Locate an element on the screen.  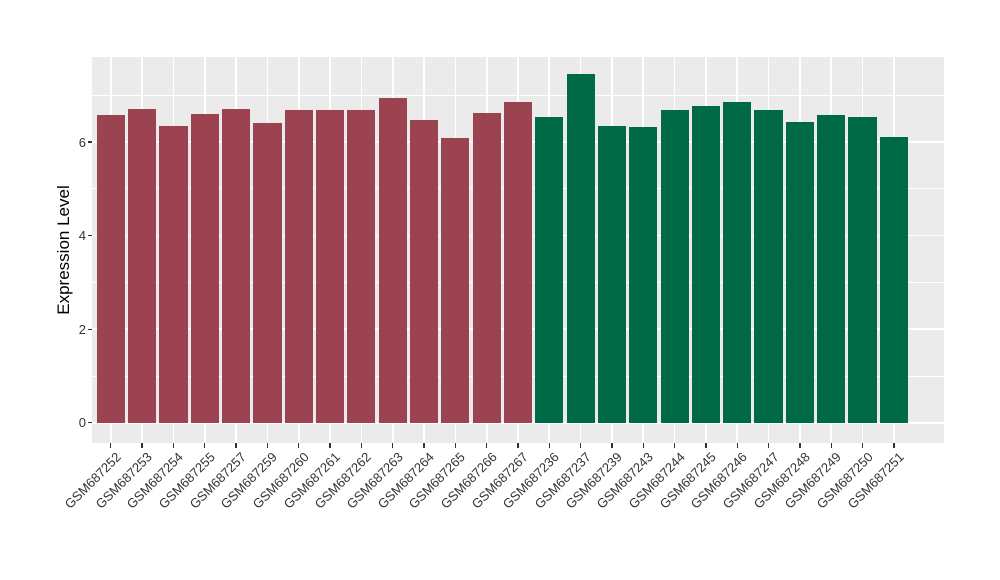
y-tick-label: 0 is located at coordinates (82, 423).